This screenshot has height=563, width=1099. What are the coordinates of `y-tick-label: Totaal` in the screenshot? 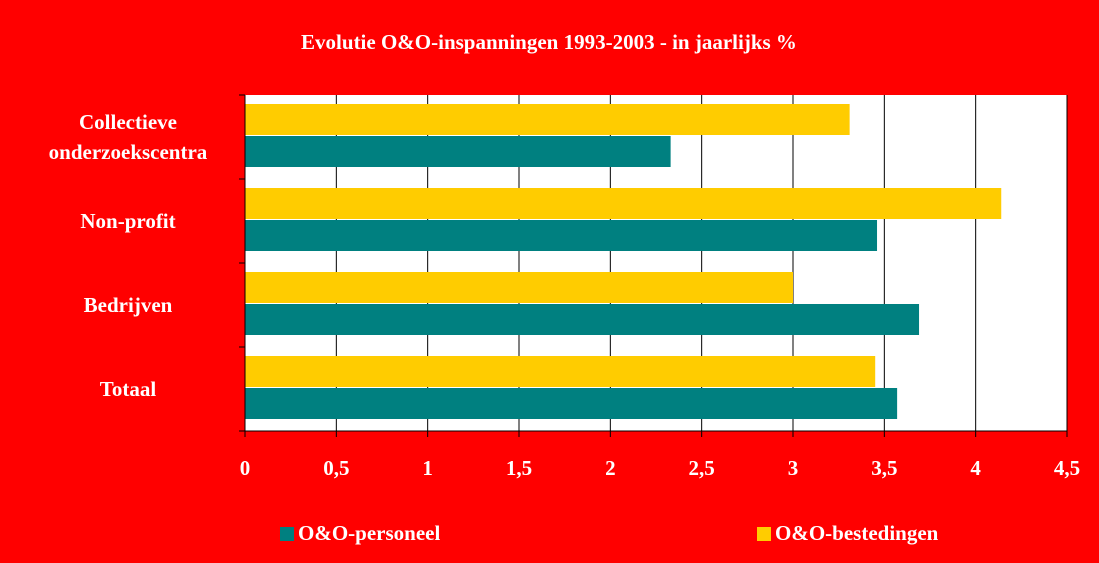 It's located at (128, 389).